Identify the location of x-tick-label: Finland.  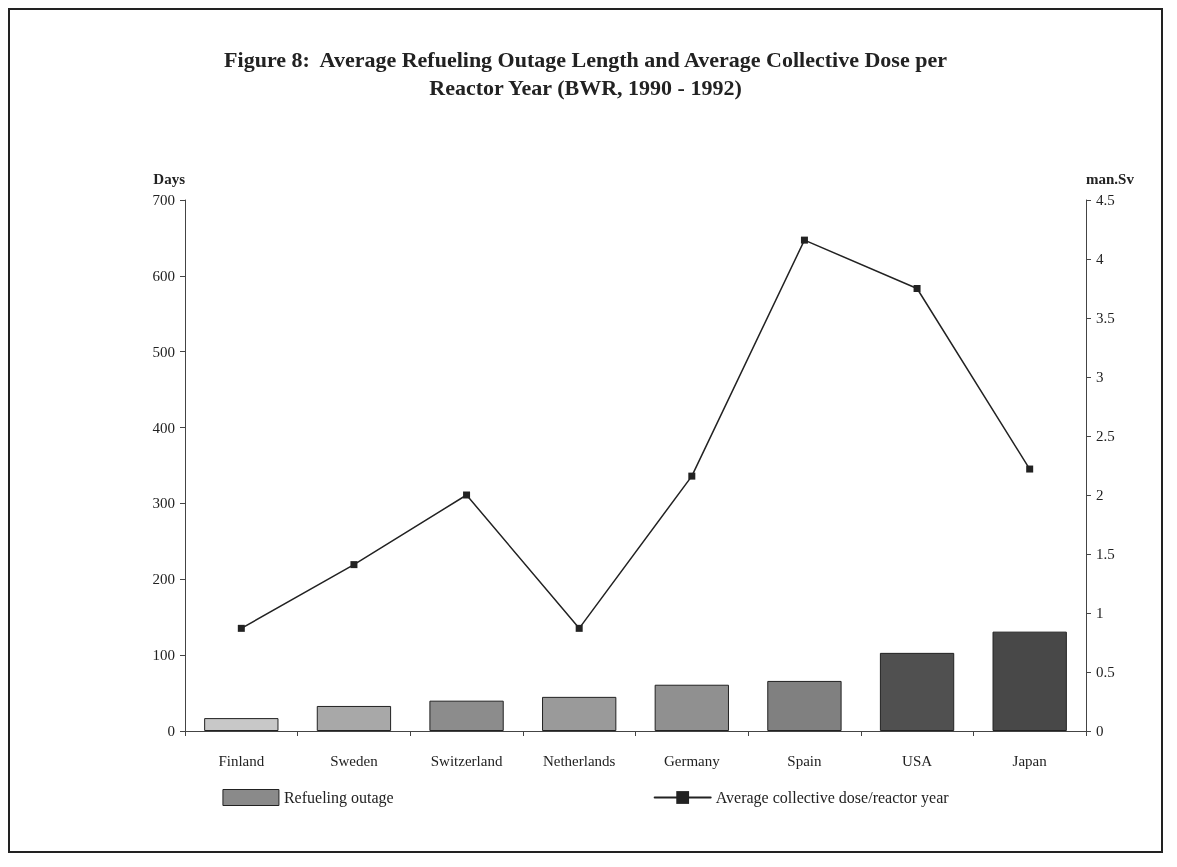
(241, 760).